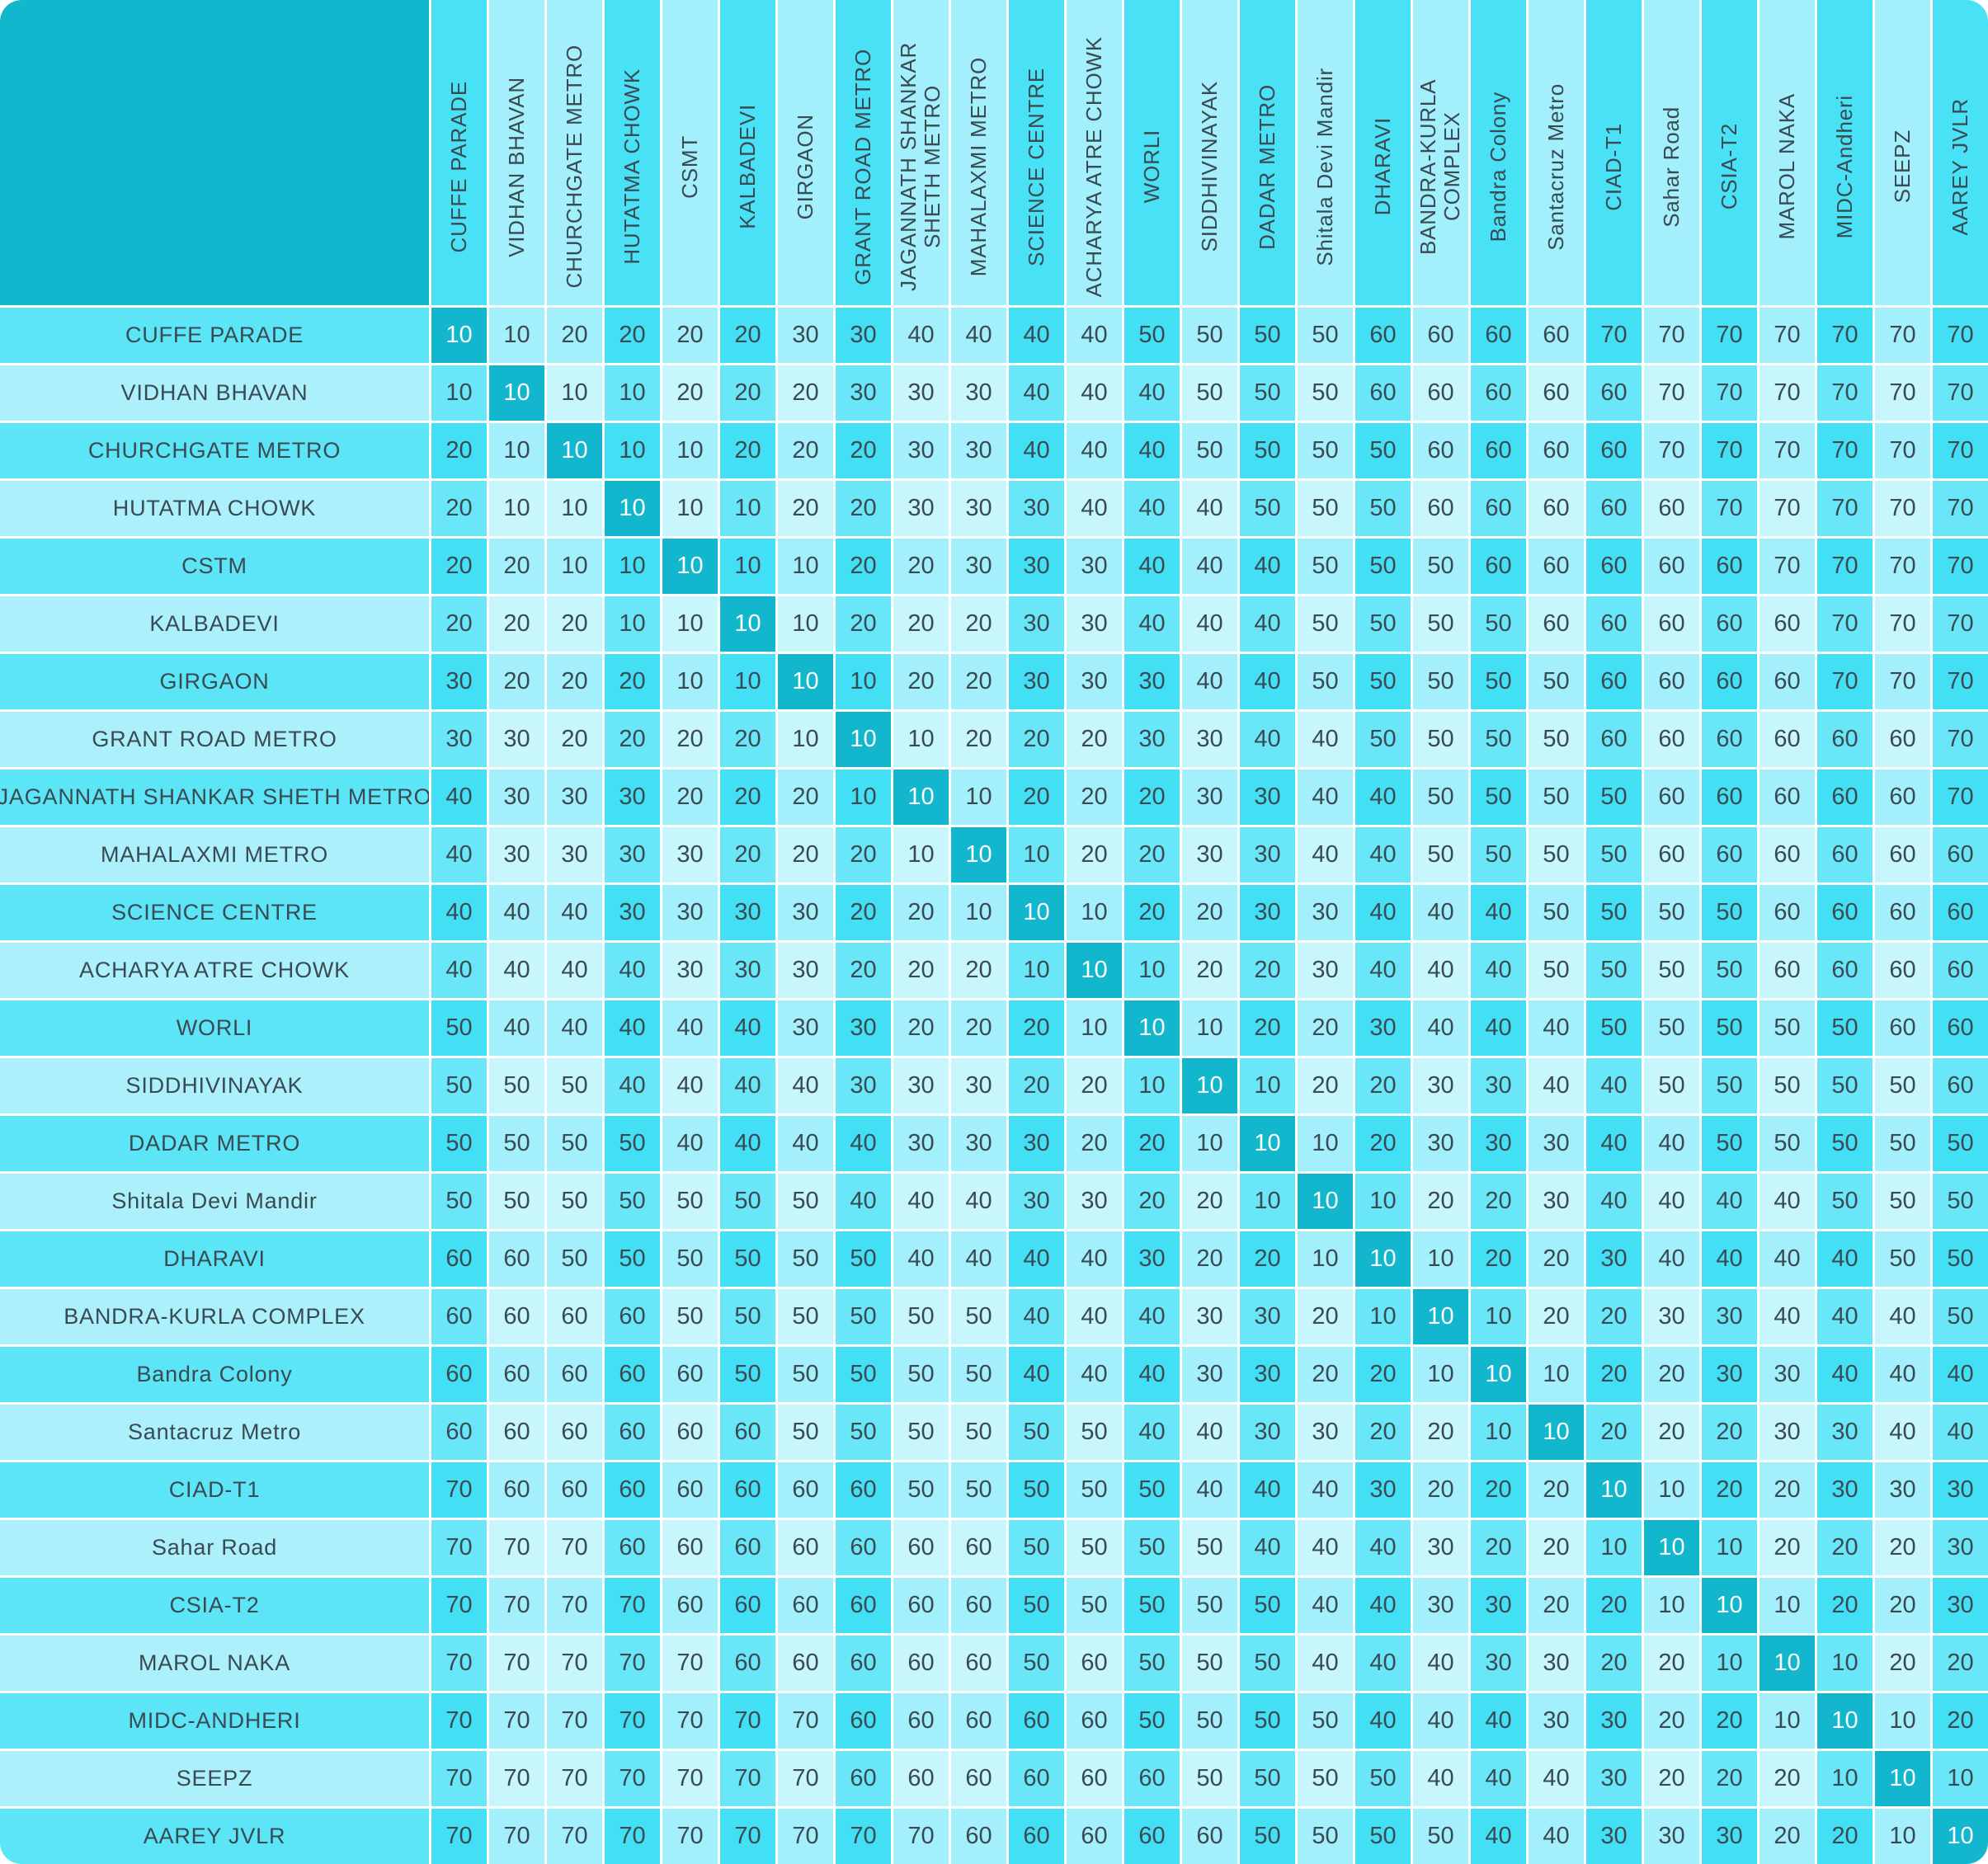 The width and height of the screenshot is (1988, 1864). I want to click on fare-cell-r24-c24: 10, so click(1787, 1663).